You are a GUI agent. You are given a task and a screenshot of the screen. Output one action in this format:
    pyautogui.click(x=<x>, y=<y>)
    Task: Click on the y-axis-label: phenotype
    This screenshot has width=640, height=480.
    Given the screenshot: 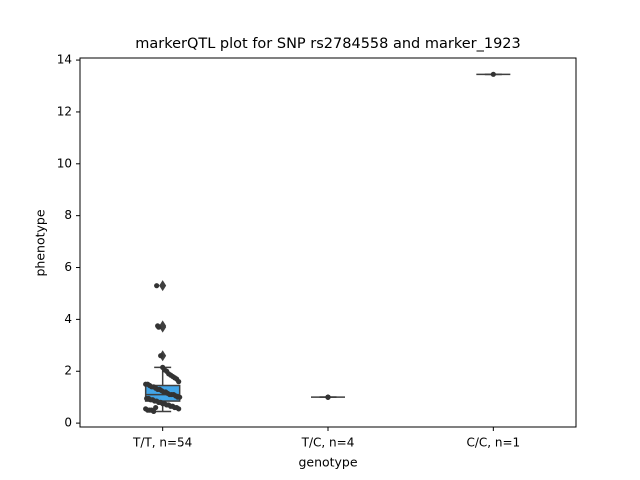 What is the action you would take?
    pyautogui.click(x=40, y=242)
    